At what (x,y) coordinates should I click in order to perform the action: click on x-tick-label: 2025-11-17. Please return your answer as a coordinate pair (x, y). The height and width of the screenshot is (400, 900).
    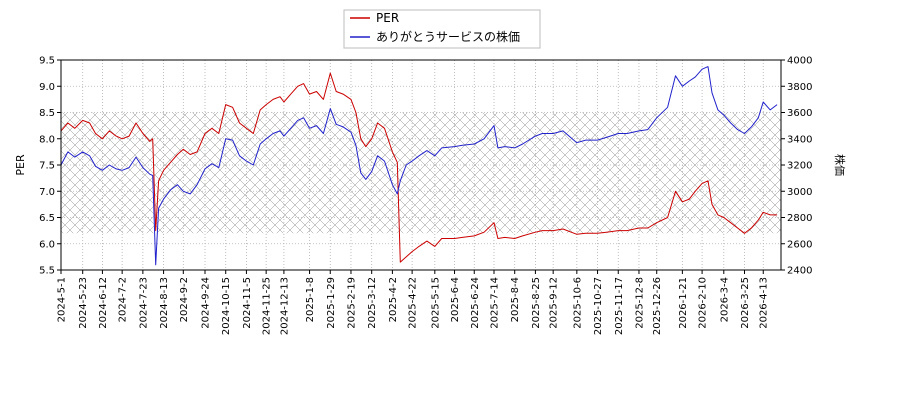
    Looking at the image, I should click on (619, 306).